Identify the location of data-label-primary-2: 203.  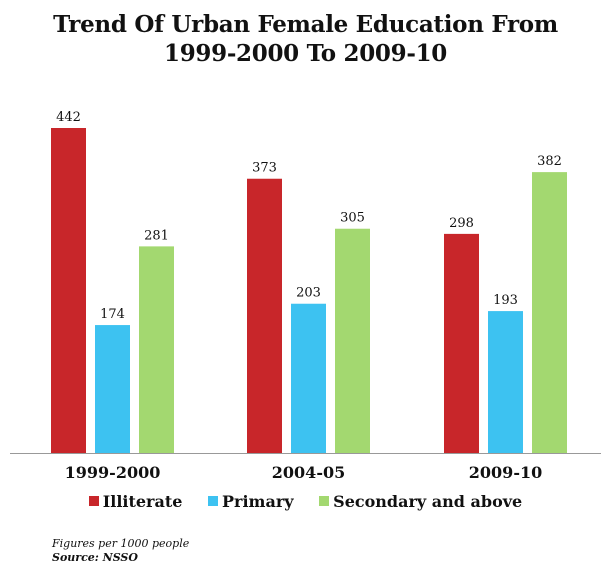
(308, 293).